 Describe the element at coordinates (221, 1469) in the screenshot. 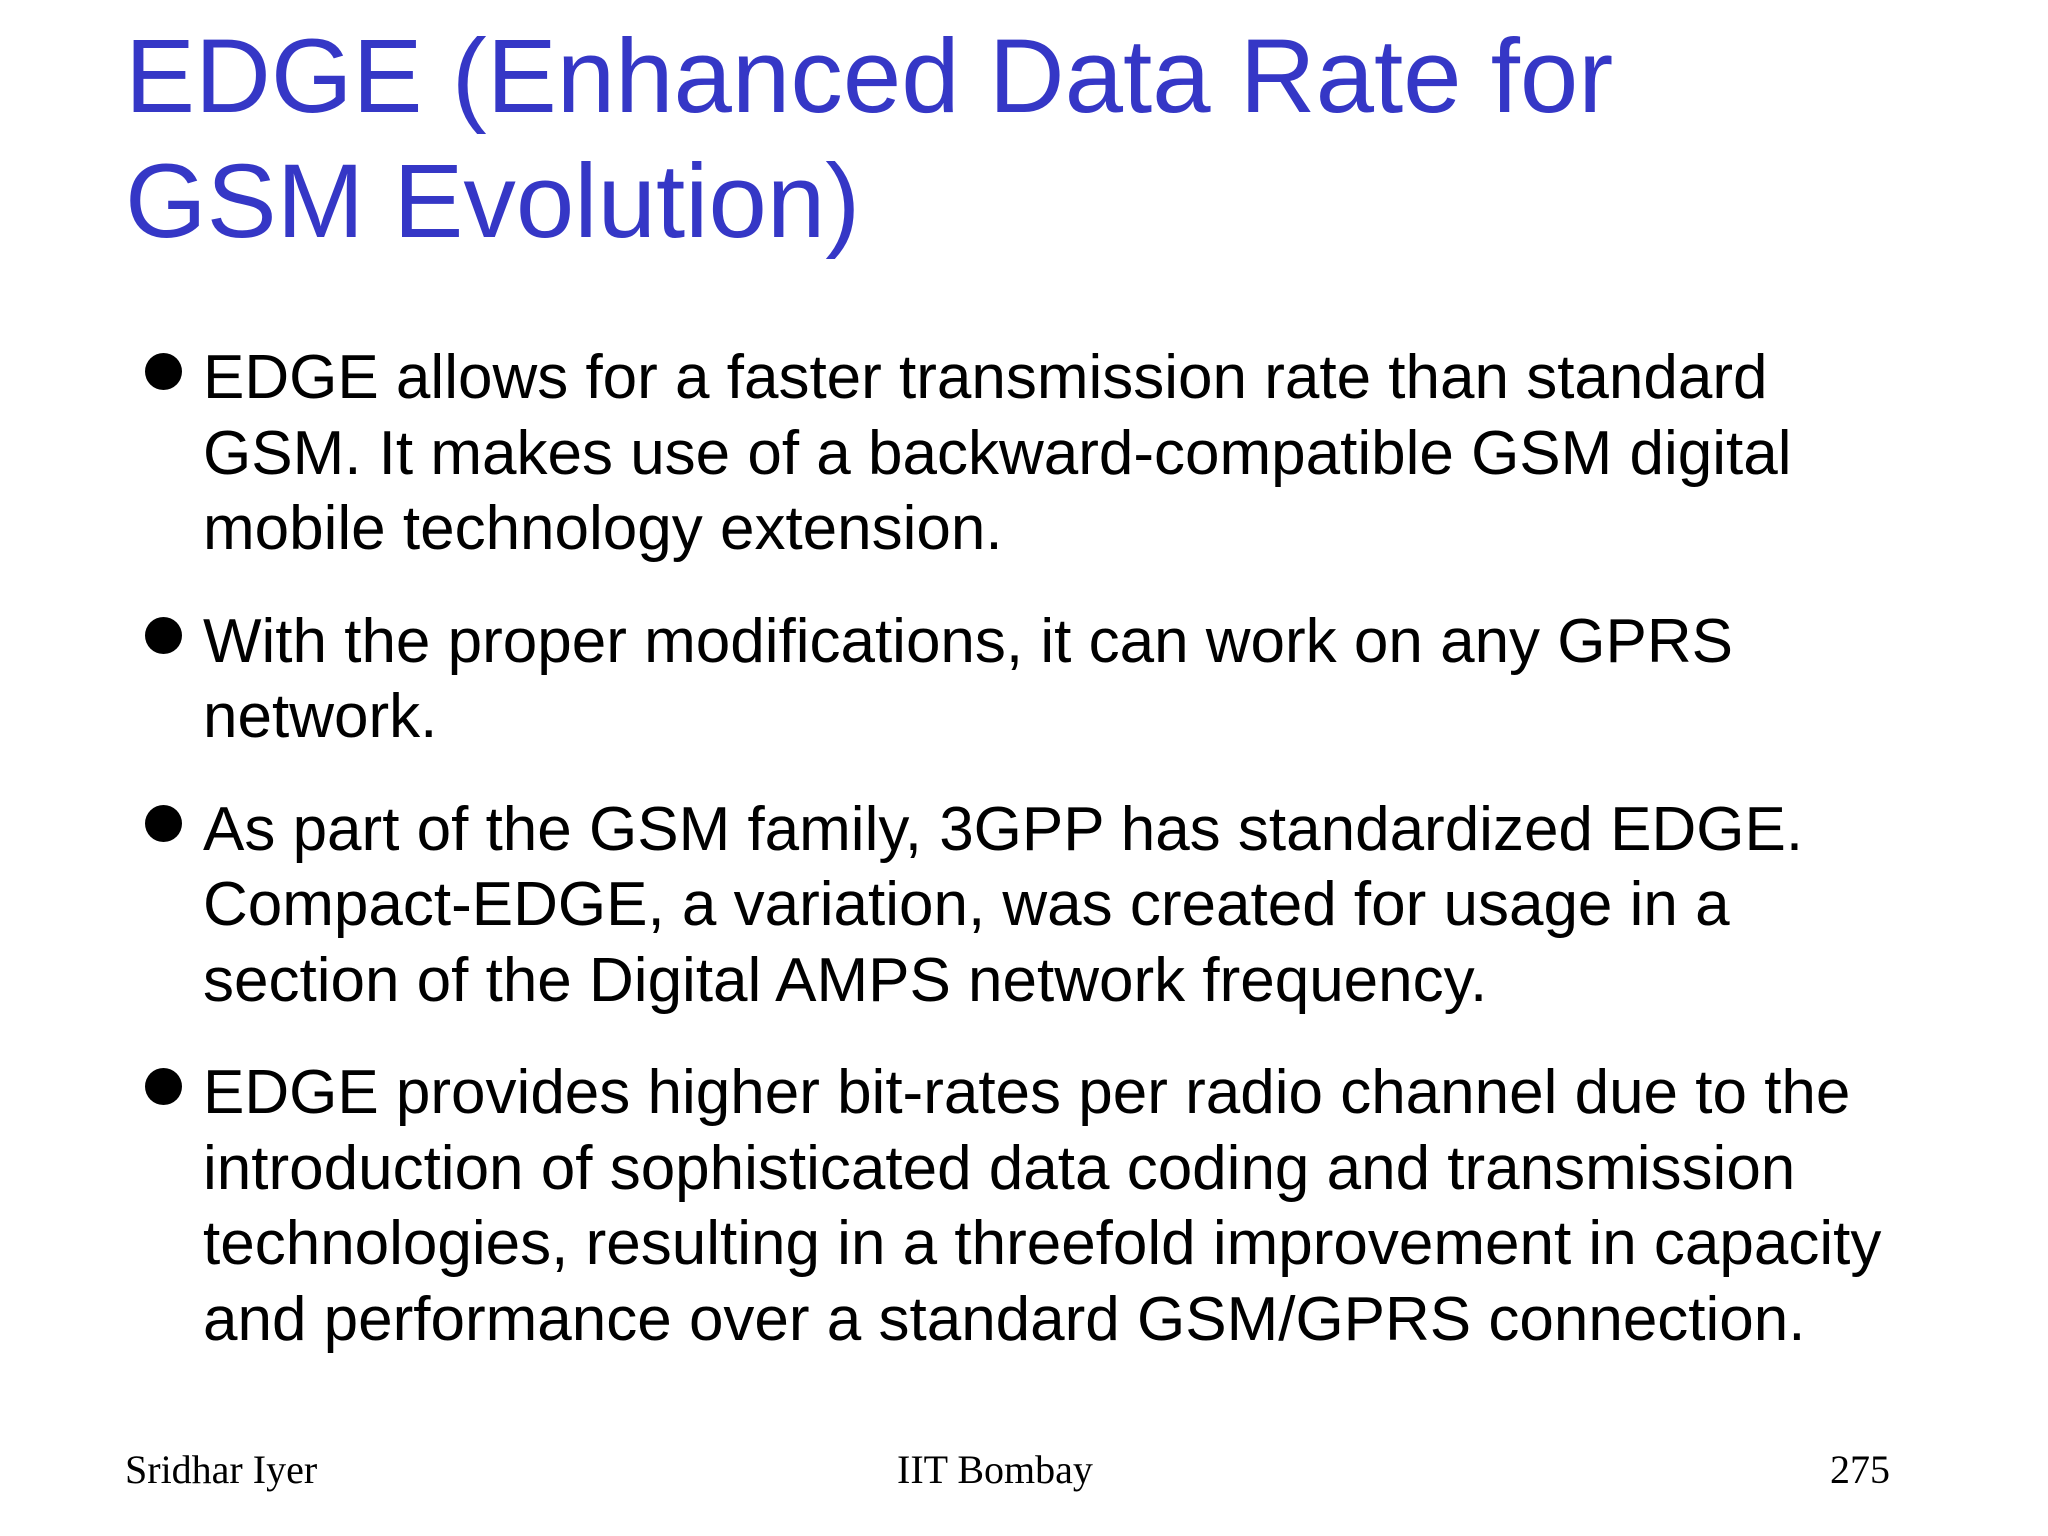

I see `footer-author: Sridhar Iyer` at that location.